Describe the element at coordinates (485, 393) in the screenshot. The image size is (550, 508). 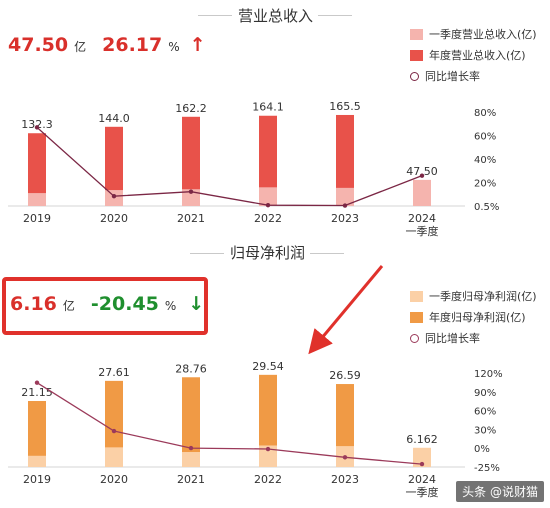
I see `right-axis-tick: 90%` at that location.